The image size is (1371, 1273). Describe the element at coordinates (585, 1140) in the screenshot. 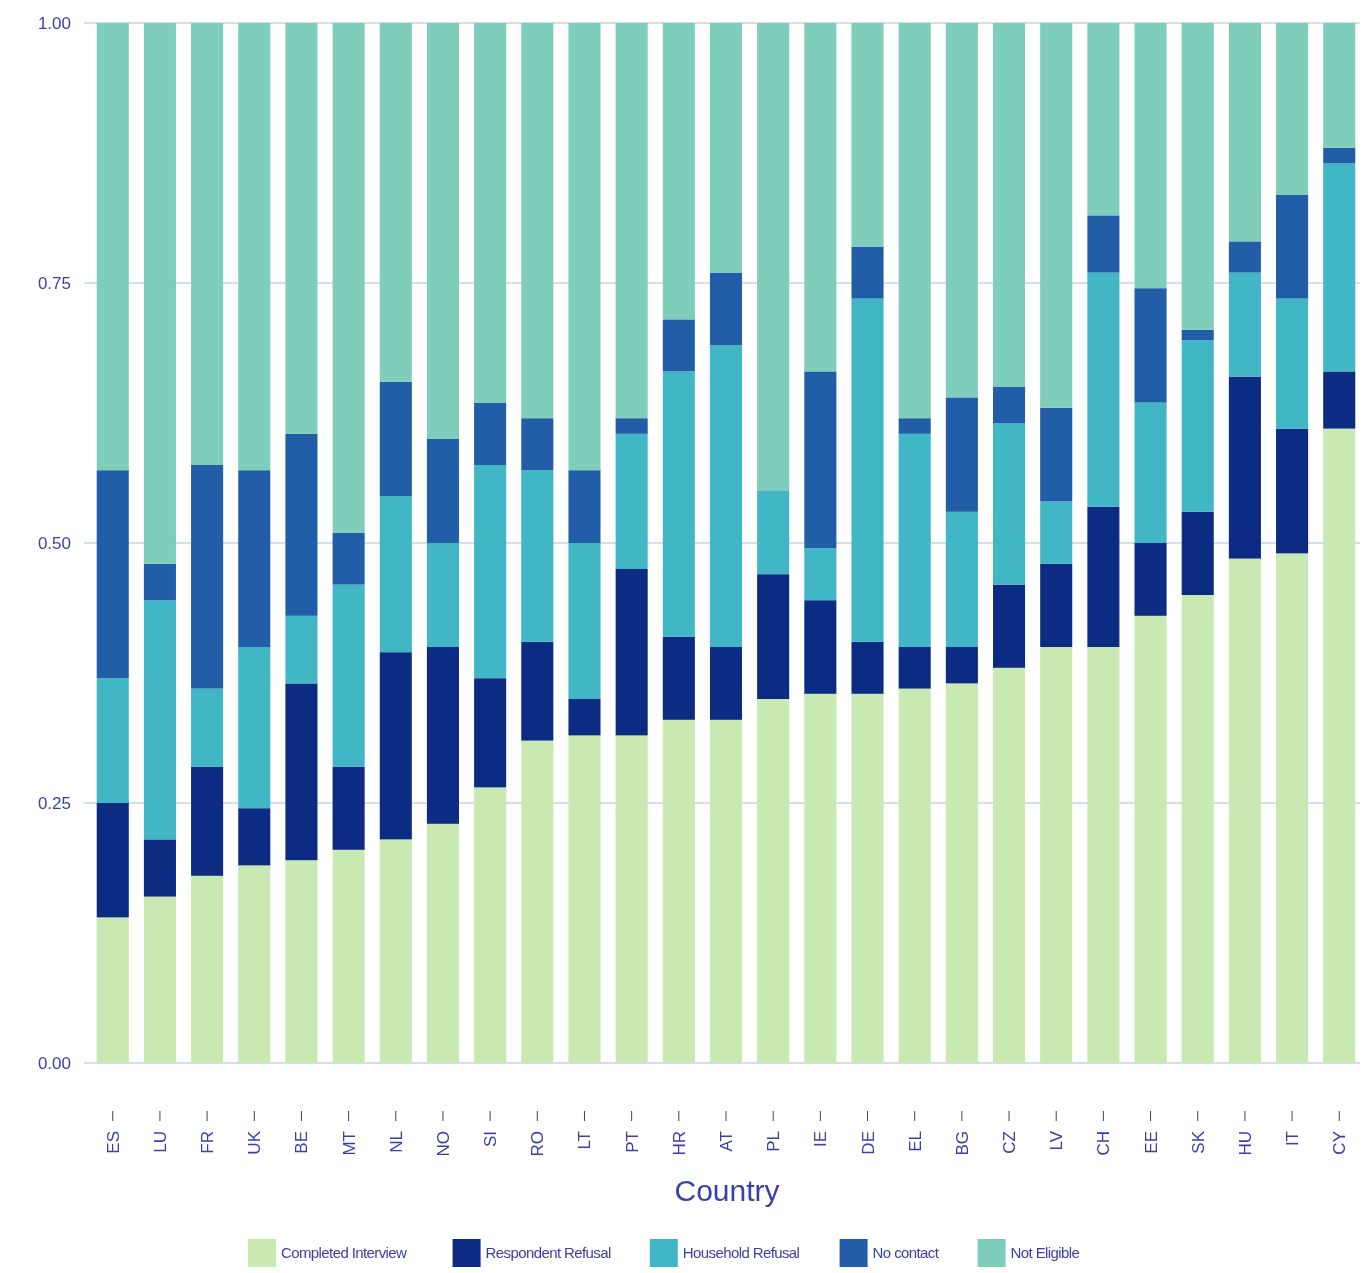

I see `x-tick-label: LT` at that location.